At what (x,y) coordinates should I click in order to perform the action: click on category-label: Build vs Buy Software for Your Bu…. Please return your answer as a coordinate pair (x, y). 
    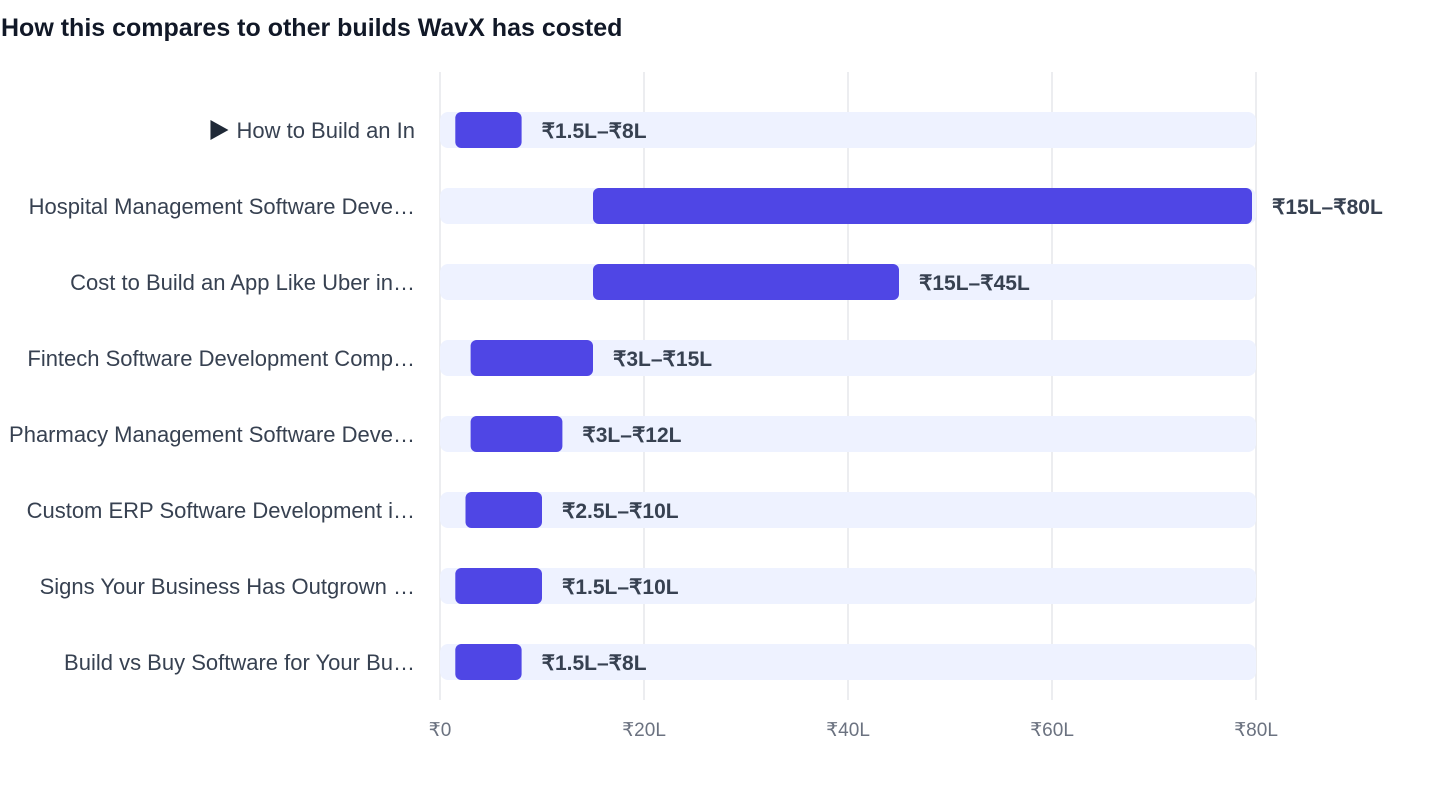
    Looking at the image, I should click on (239, 662).